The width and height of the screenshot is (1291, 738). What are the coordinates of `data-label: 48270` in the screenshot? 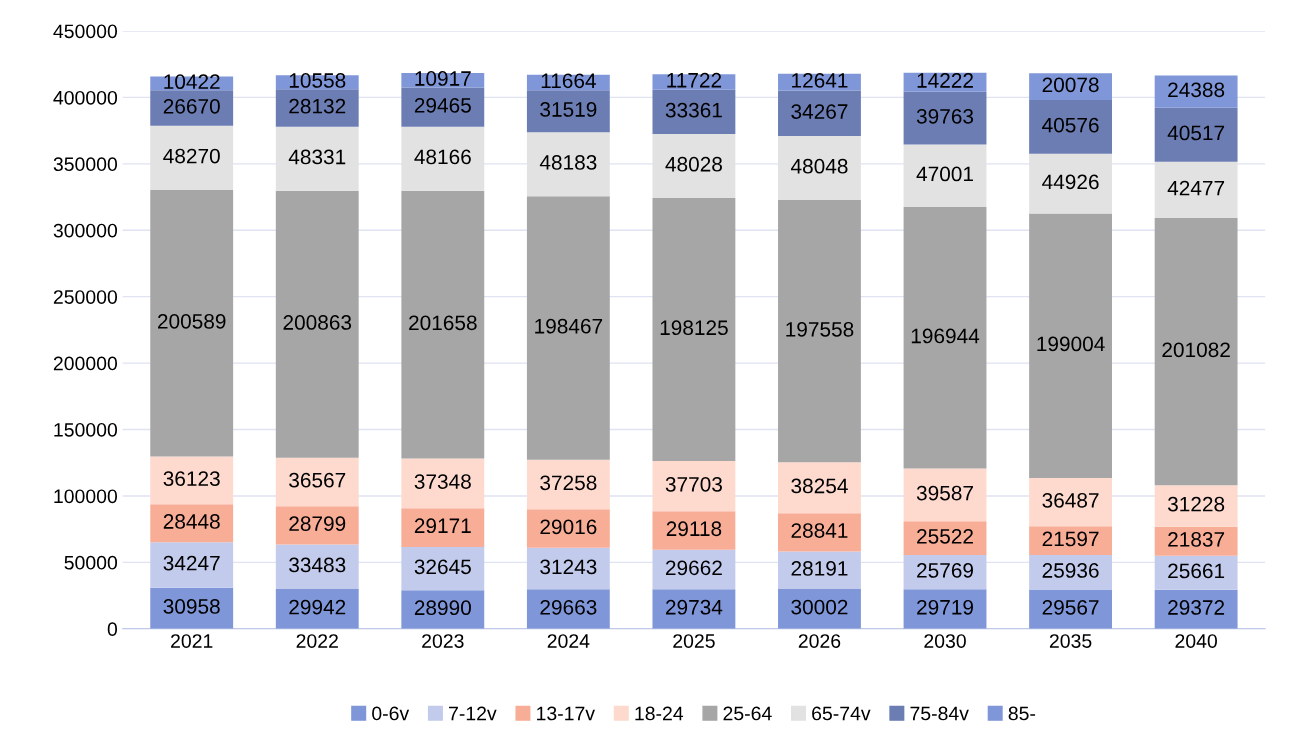 It's located at (191, 156).